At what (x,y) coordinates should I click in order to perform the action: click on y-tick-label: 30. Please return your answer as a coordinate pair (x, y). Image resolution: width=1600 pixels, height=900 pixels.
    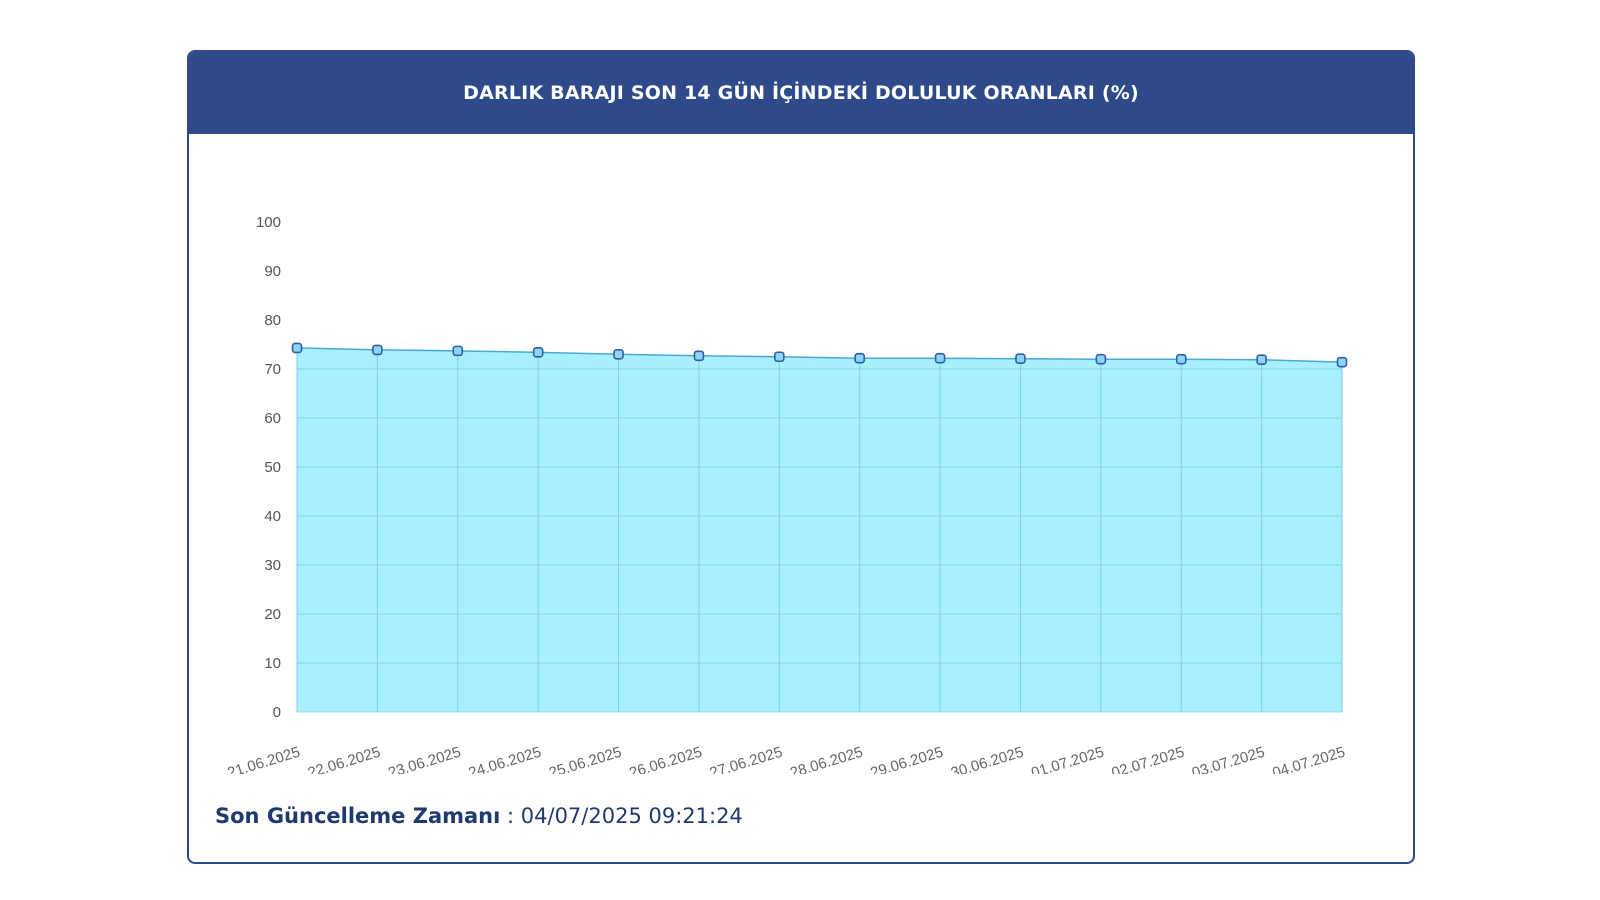
    Looking at the image, I should click on (272, 565).